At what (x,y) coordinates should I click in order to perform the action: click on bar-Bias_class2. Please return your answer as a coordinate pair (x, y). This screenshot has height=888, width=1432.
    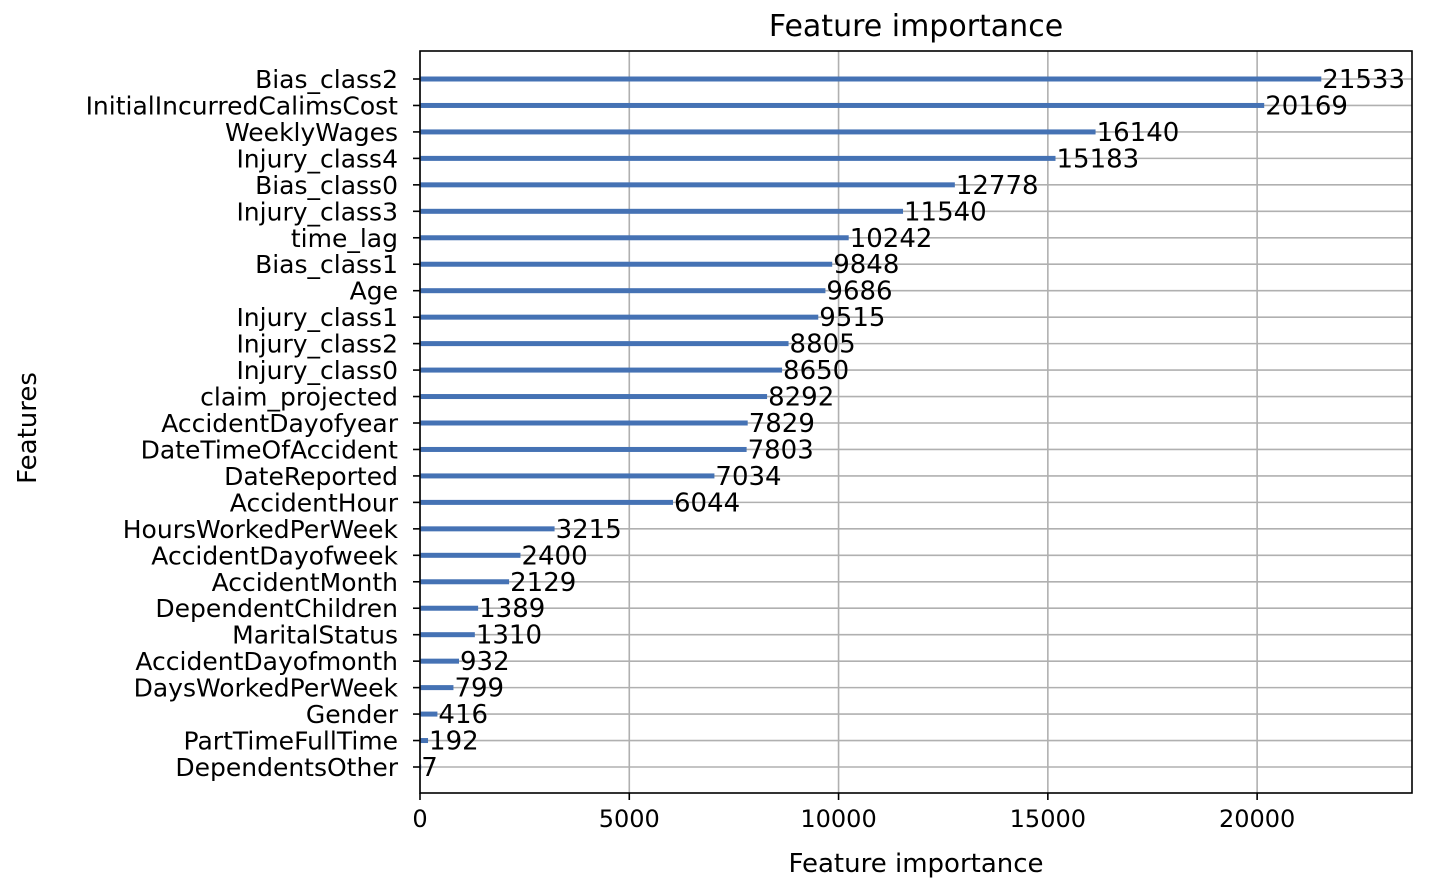
    Looking at the image, I should click on (871, 79).